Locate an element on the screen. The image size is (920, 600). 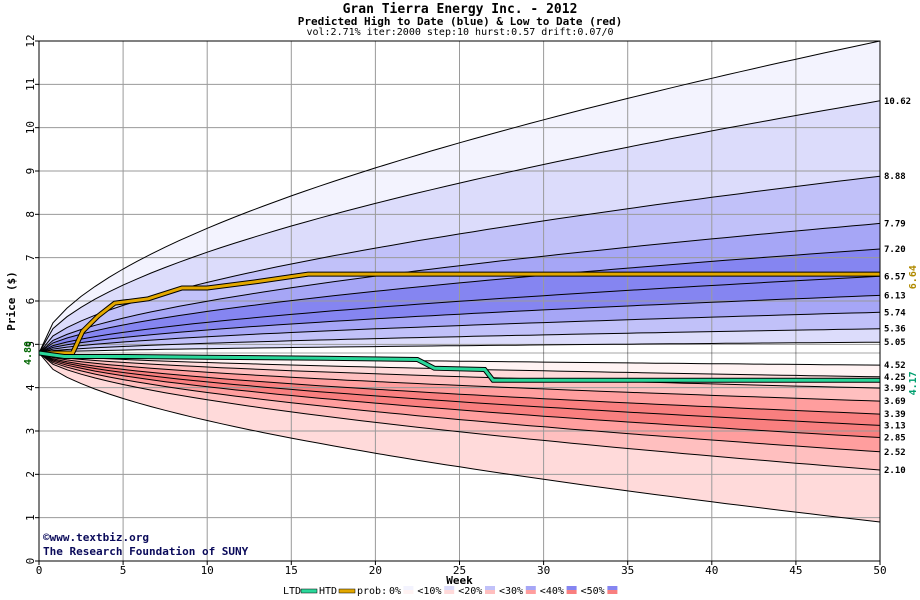
y-tick-label: 8 is located at coordinates (30, 214).